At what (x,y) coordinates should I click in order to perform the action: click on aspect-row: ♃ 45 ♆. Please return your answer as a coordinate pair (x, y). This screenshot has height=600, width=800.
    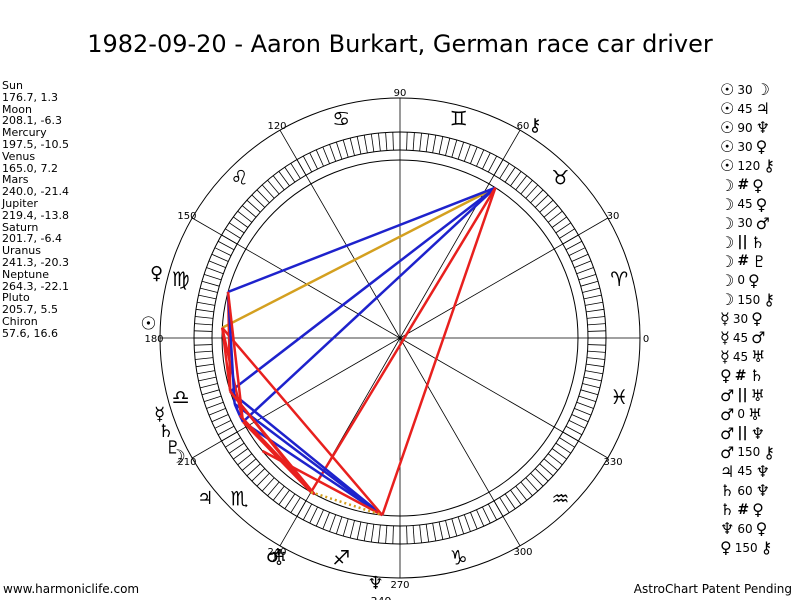
    Looking at the image, I should click on (756, 471).